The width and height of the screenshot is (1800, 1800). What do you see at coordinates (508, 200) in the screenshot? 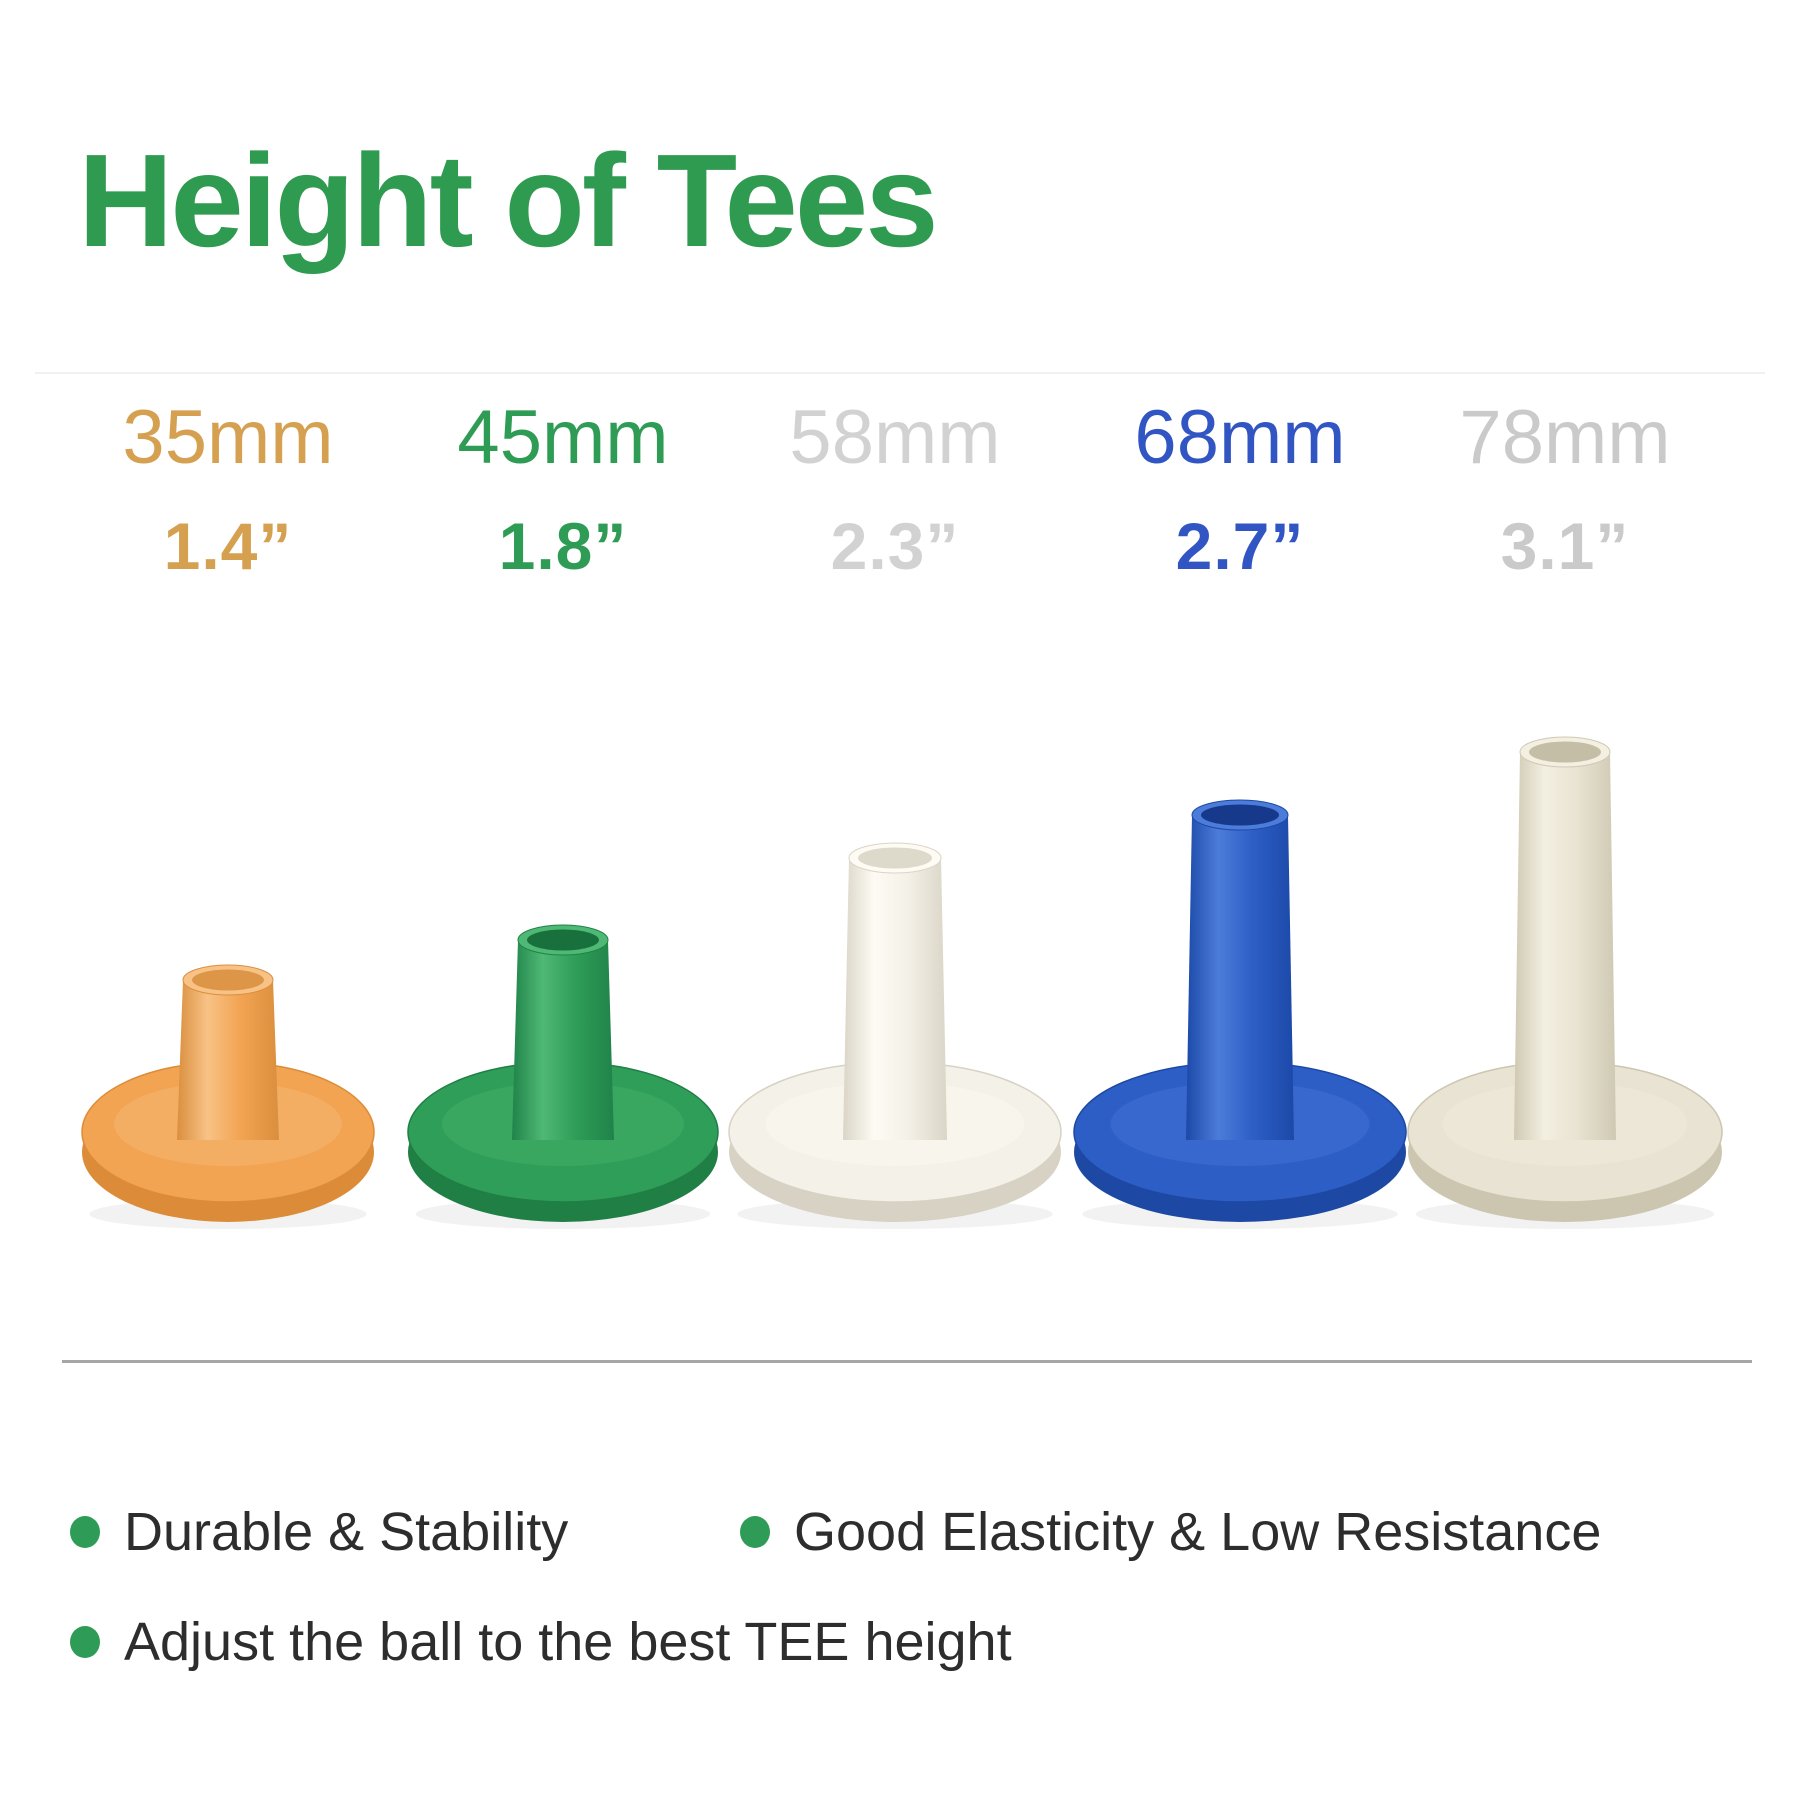
I see `page-title: Height of Tees` at bounding box center [508, 200].